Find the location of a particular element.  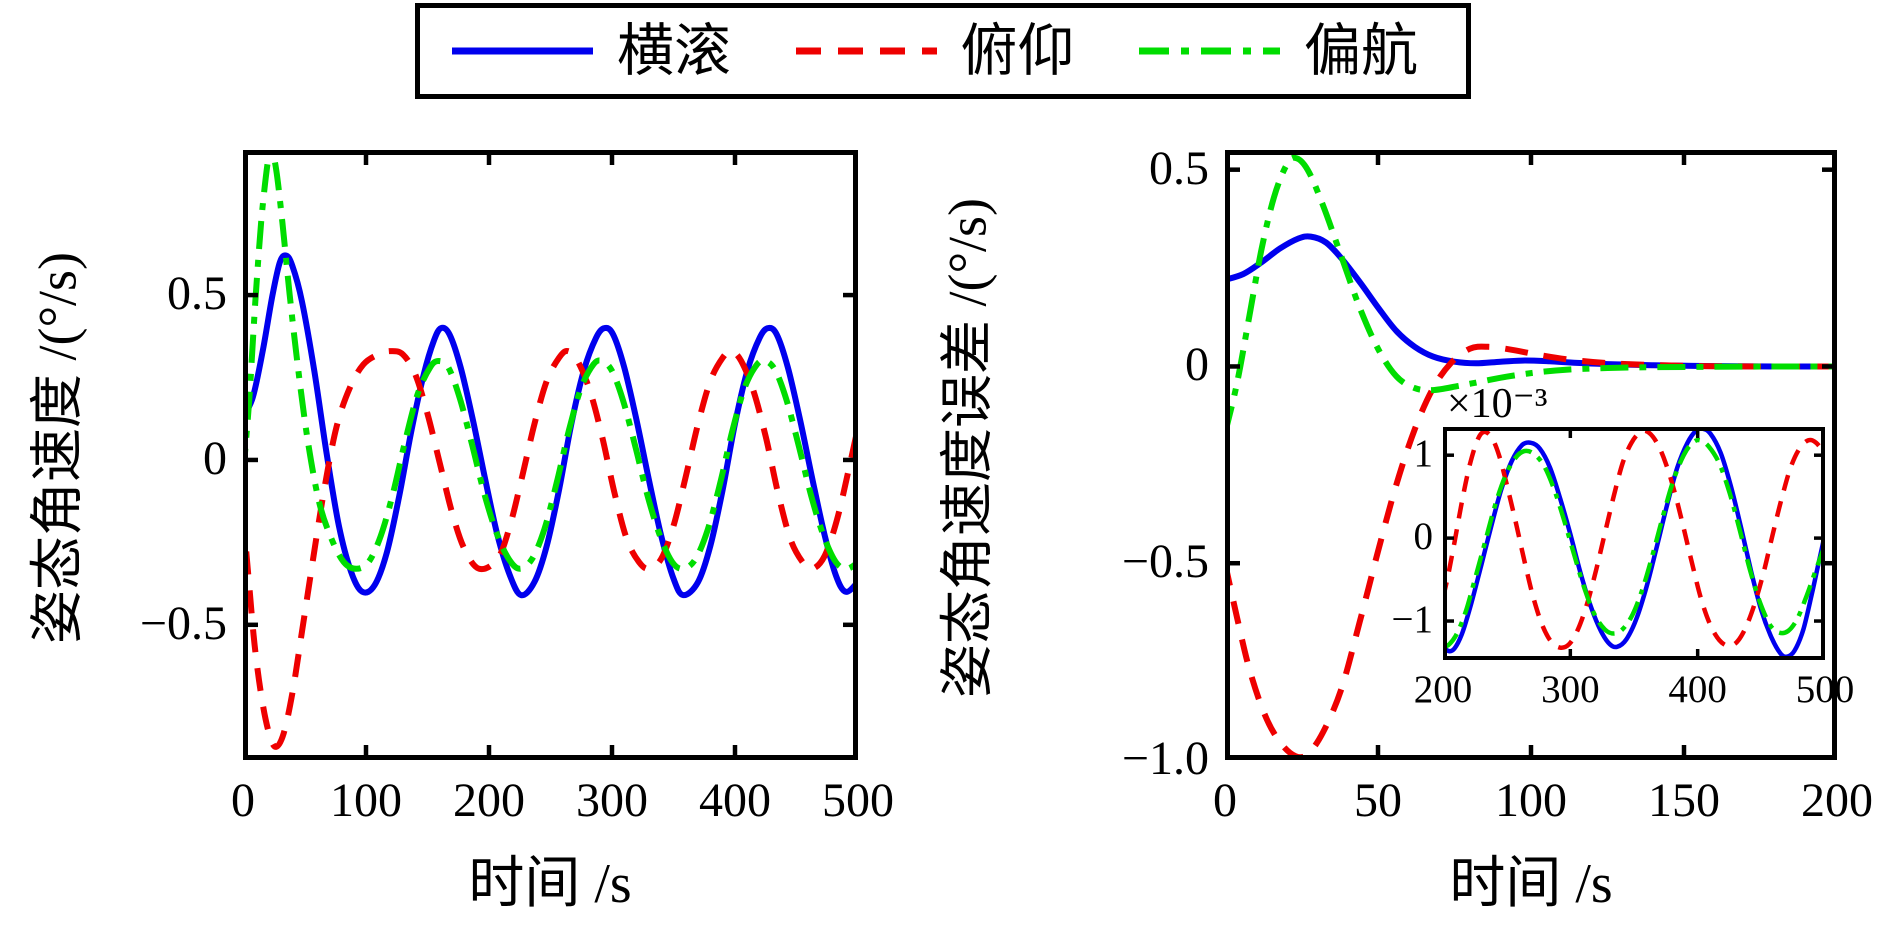

y-tick-label: −1 is located at coordinates (1412, 620).